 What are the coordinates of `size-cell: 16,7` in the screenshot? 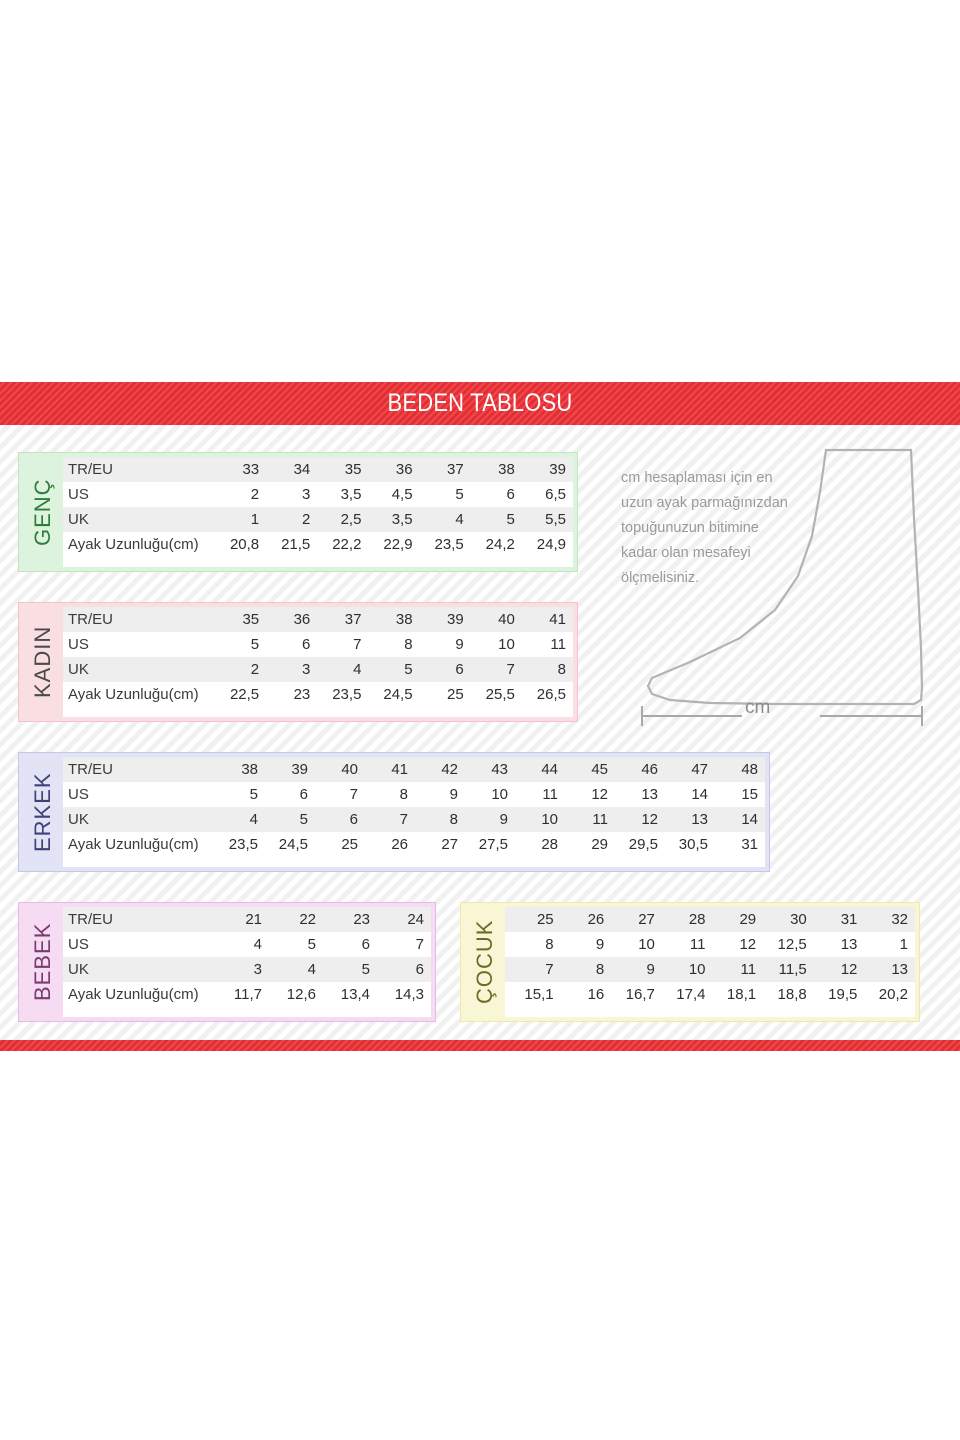 It's located at (640, 994).